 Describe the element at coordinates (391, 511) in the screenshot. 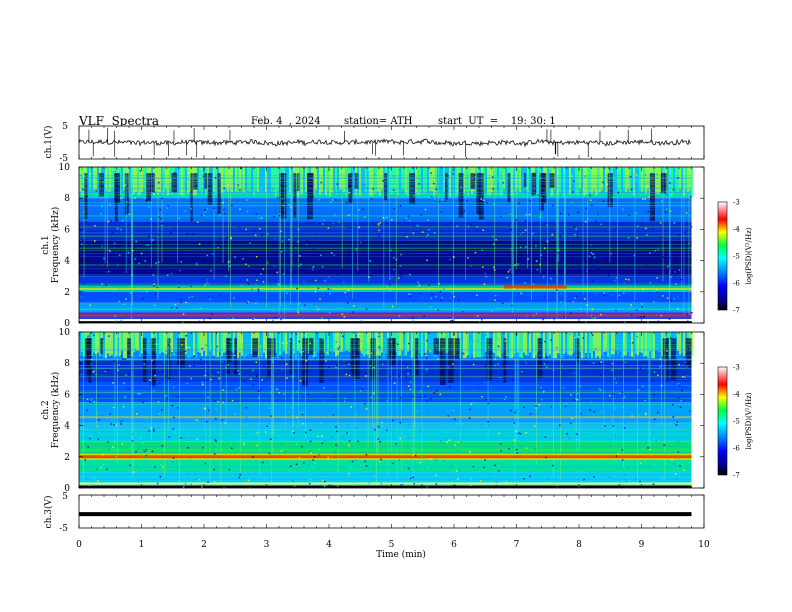

I see `ch3-waveform-frame` at that location.